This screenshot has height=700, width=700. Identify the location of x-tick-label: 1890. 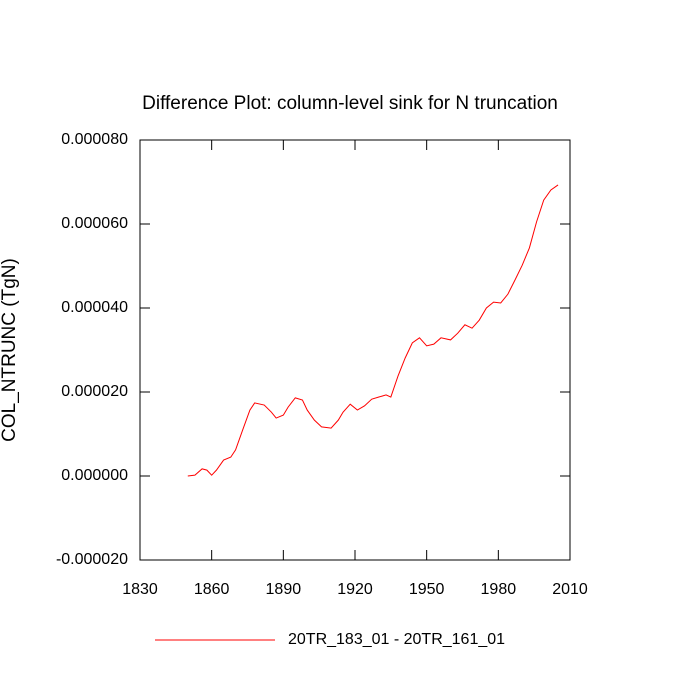
(284, 589).